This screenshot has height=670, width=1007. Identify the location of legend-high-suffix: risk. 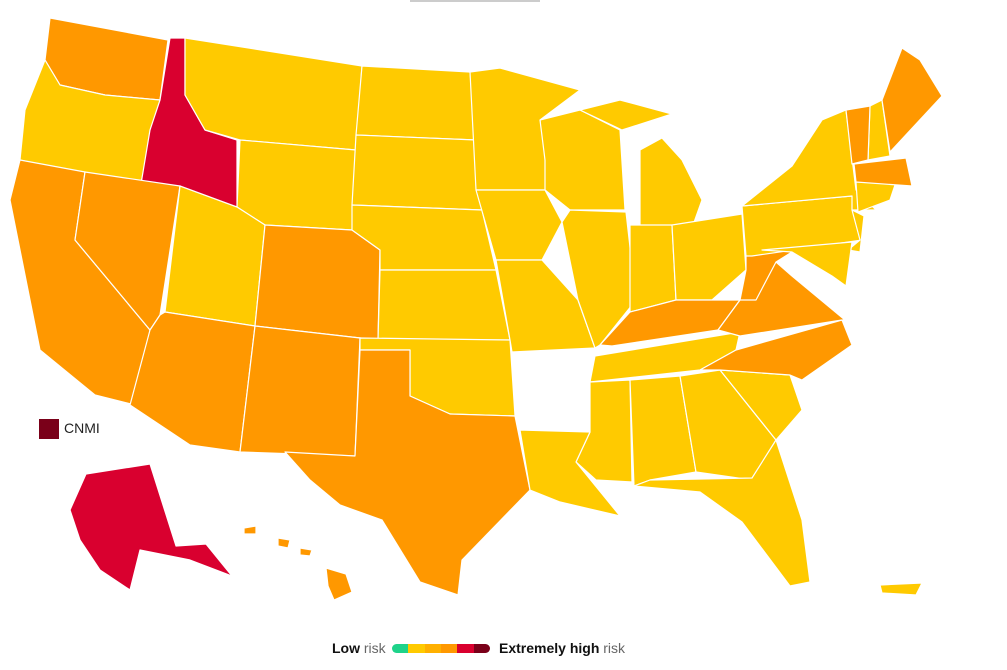
(614, 648).